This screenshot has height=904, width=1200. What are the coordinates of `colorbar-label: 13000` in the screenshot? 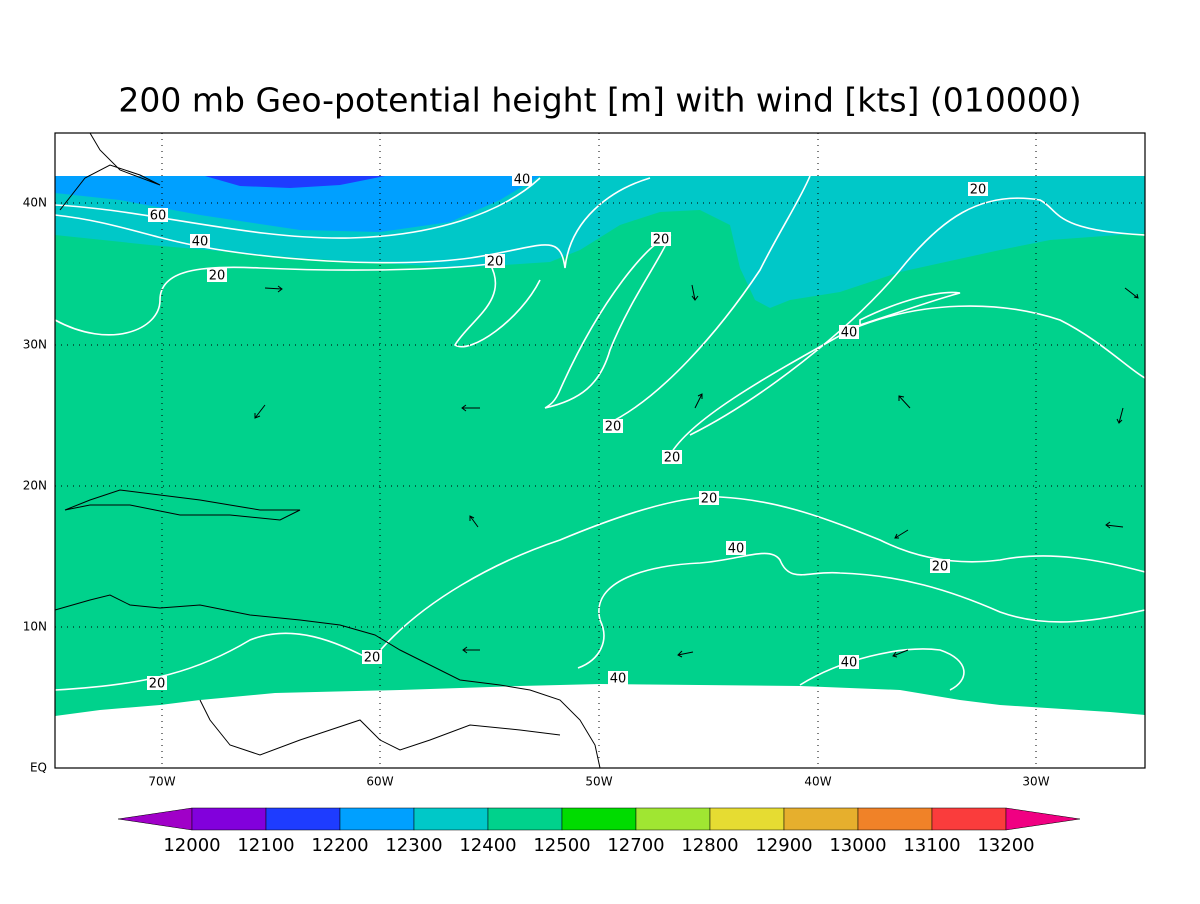 It's located at (857, 845).